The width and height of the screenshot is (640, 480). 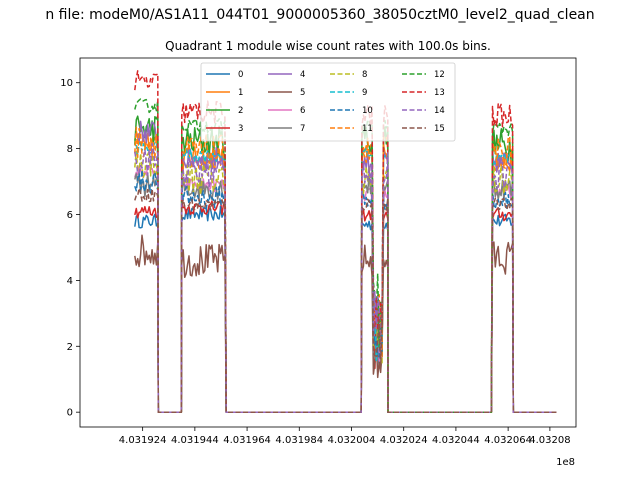 What do you see at coordinates (302, 75) in the screenshot?
I see `legend-label: 4` at bounding box center [302, 75].